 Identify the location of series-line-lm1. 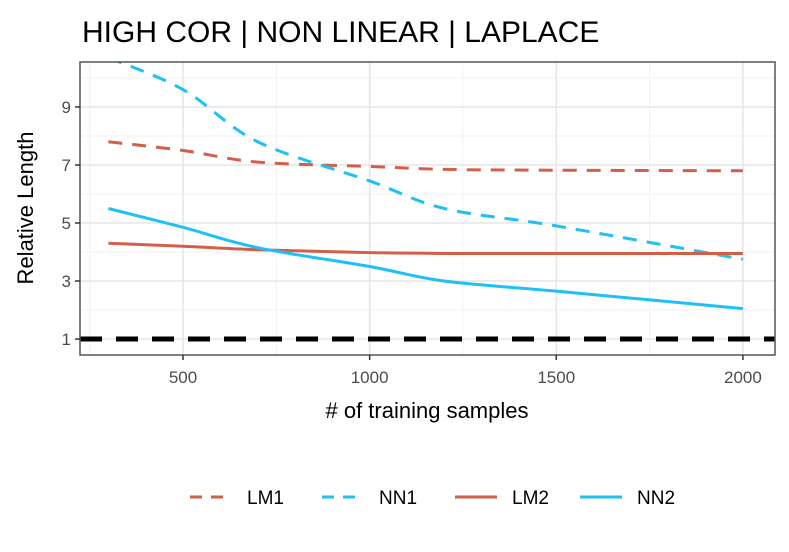
(425, 156).